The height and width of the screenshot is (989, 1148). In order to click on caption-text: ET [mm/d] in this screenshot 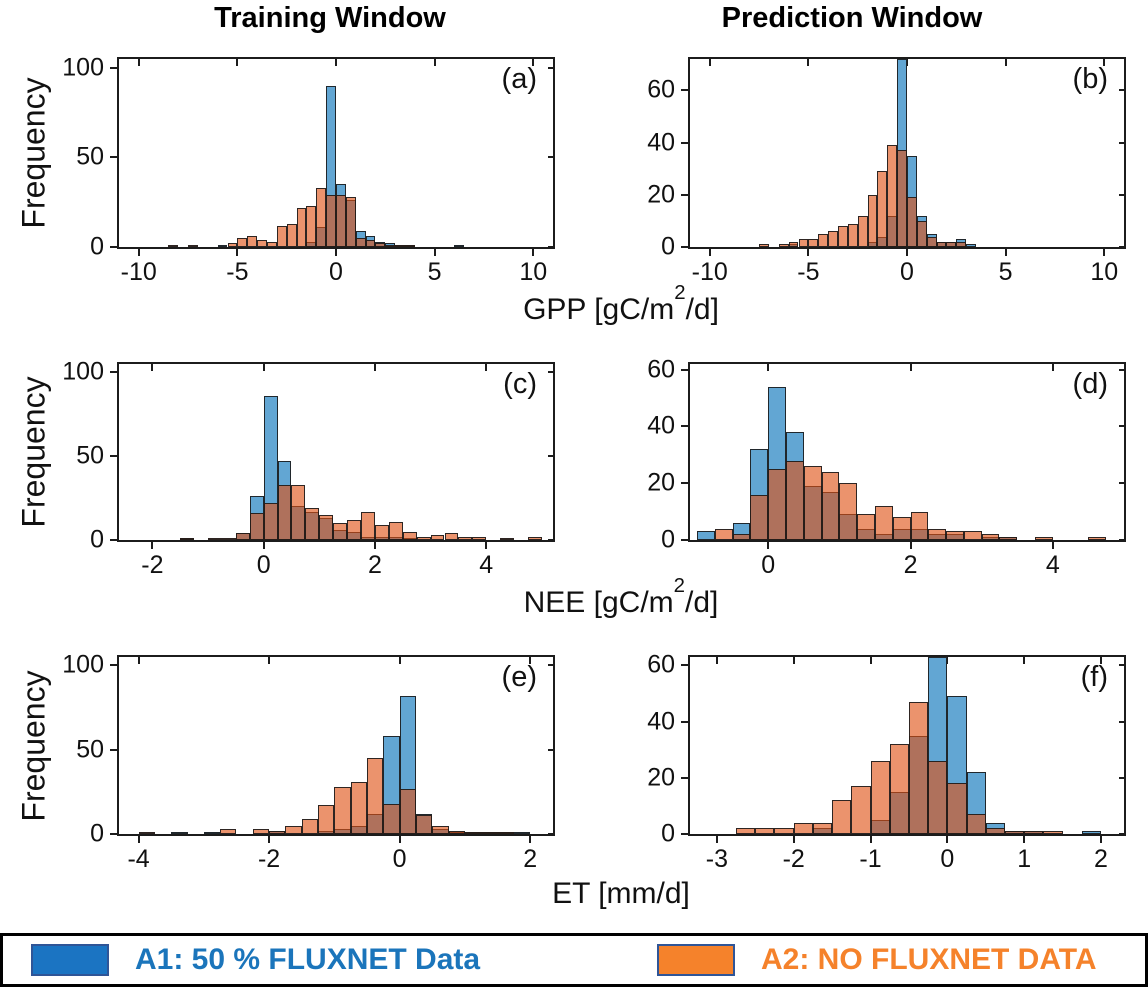, I will do `click(621, 893)`.